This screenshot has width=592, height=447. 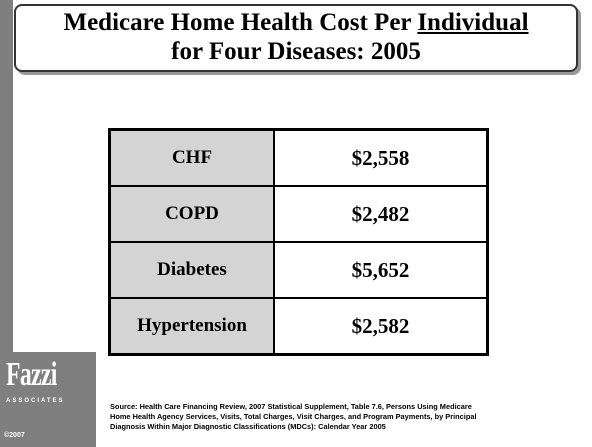 I want to click on cost-cell: $5,652, so click(x=381, y=270).